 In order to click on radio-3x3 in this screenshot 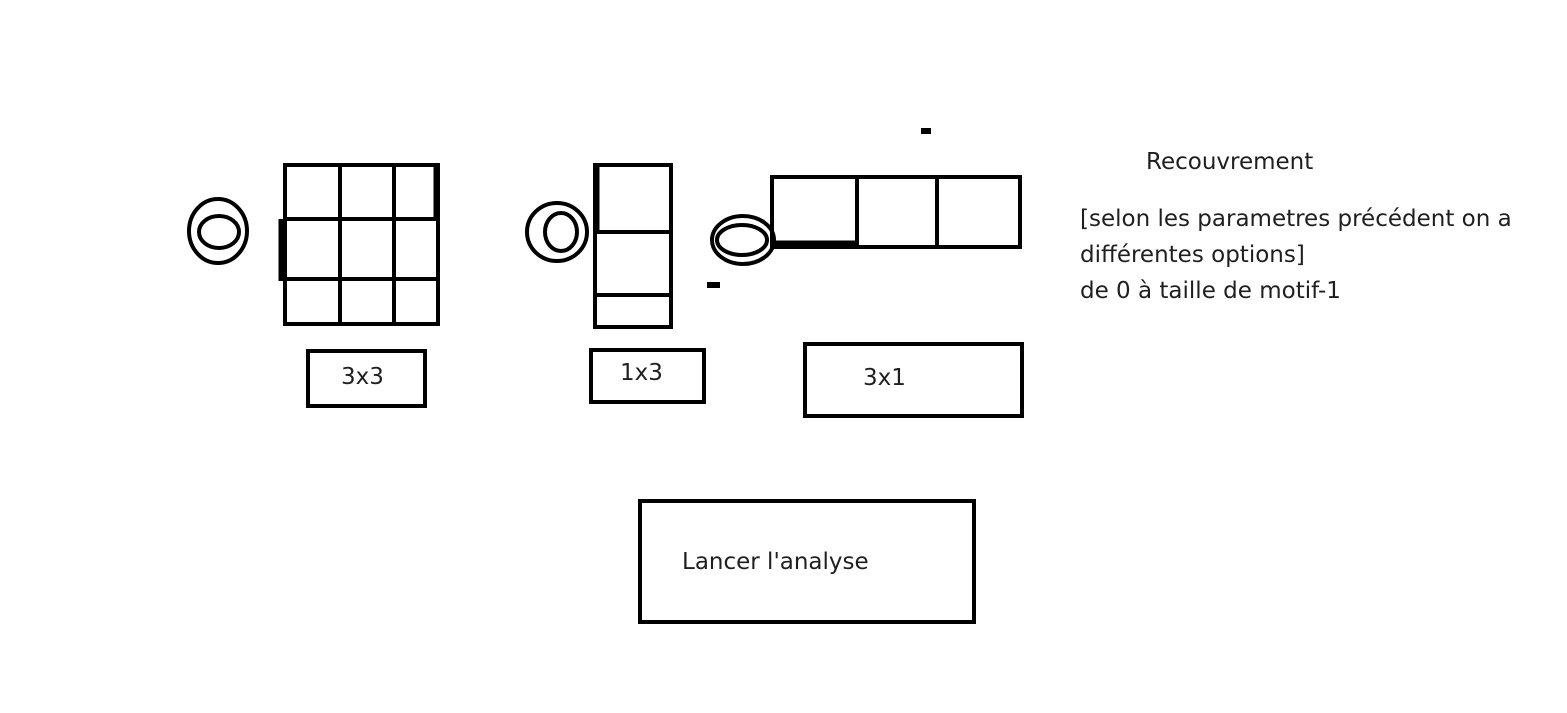, I will do `click(218, 231)`.